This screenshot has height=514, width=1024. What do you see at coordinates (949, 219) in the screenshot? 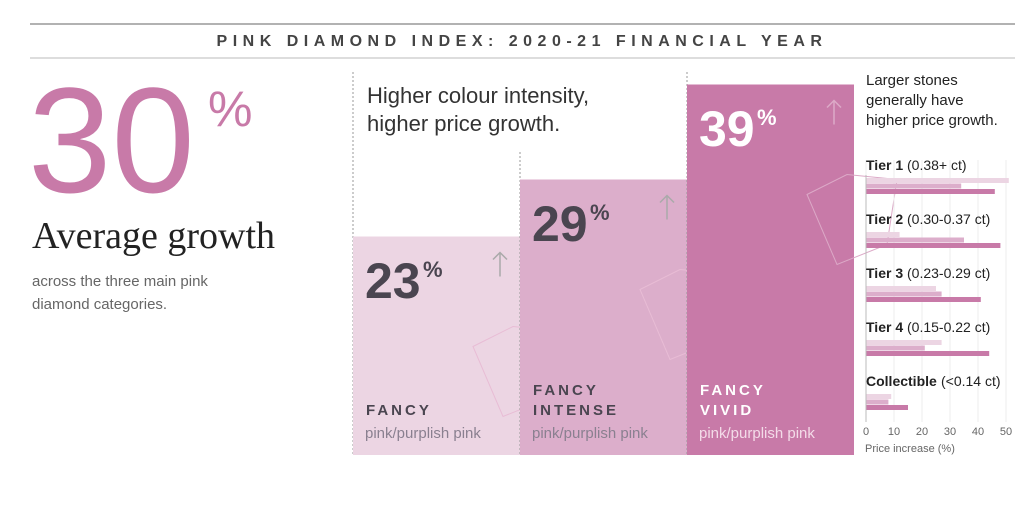
I see `tier-range: (0.30-0.37 ct)` at bounding box center [949, 219].